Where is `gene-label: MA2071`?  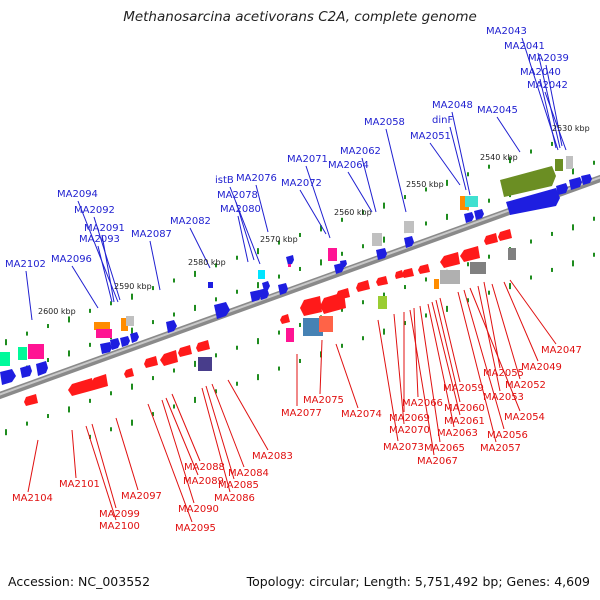
gene-label: MA2071 is located at coordinates (307, 159).